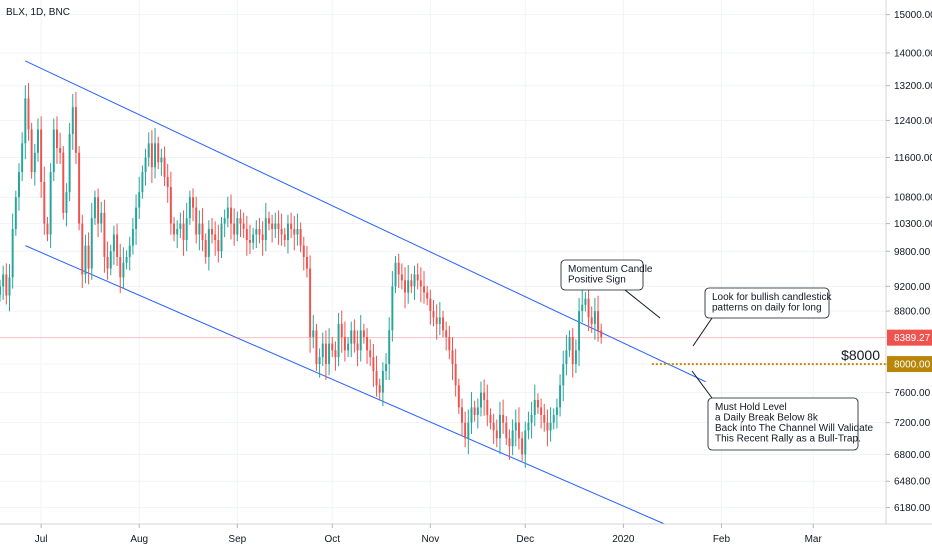 The height and width of the screenshot is (550, 932). What do you see at coordinates (912, 252) in the screenshot?
I see `y-tick-label: 9800.00` at bounding box center [912, 252].